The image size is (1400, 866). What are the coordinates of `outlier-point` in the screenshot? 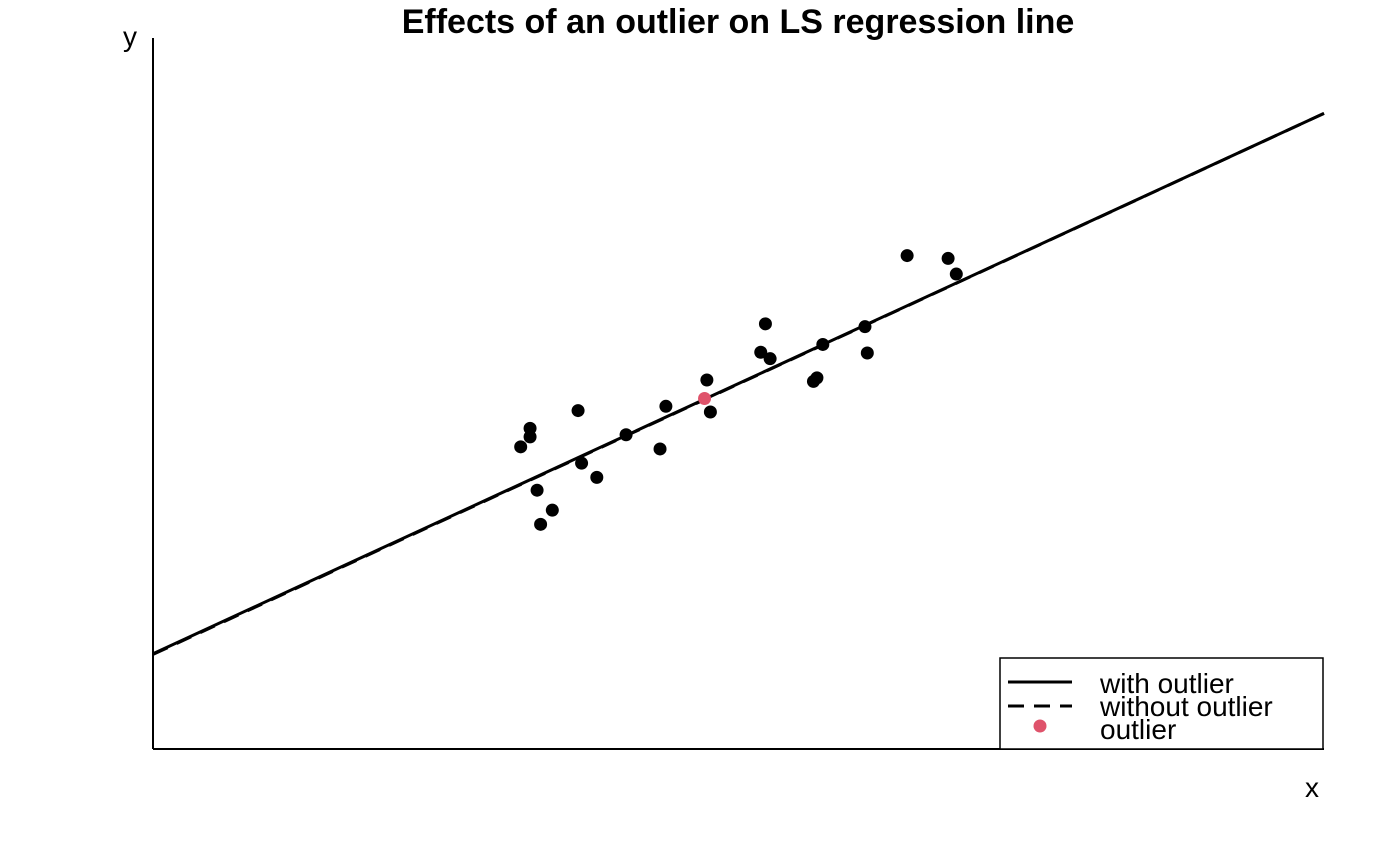 It's located at (705, 398).